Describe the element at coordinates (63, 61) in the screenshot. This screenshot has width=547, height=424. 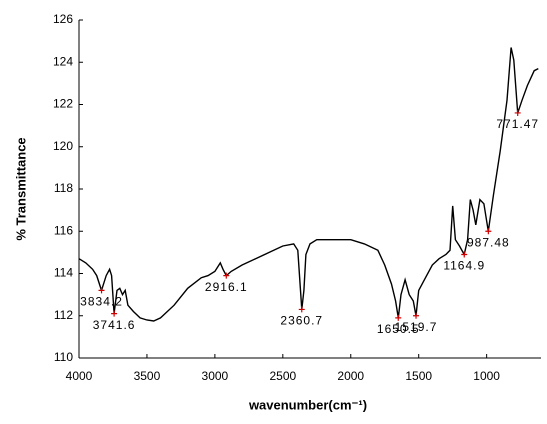
I see `y-tick-label: 124` at that location.